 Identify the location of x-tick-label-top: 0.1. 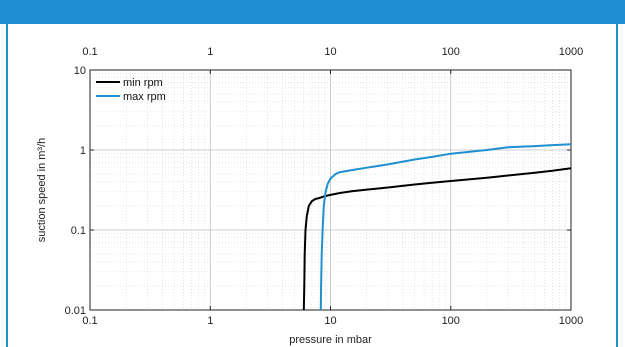
(89, 52).